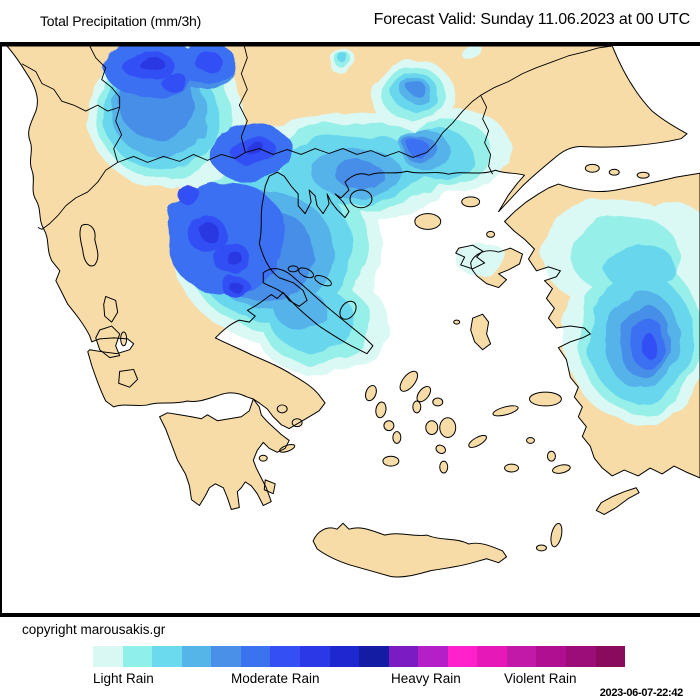 This screenshot has width=700, height=700. Describe the element at coordinates (123, 678) in the screenshot. I see `legend-label-light-rain: Light Rain` at that location.